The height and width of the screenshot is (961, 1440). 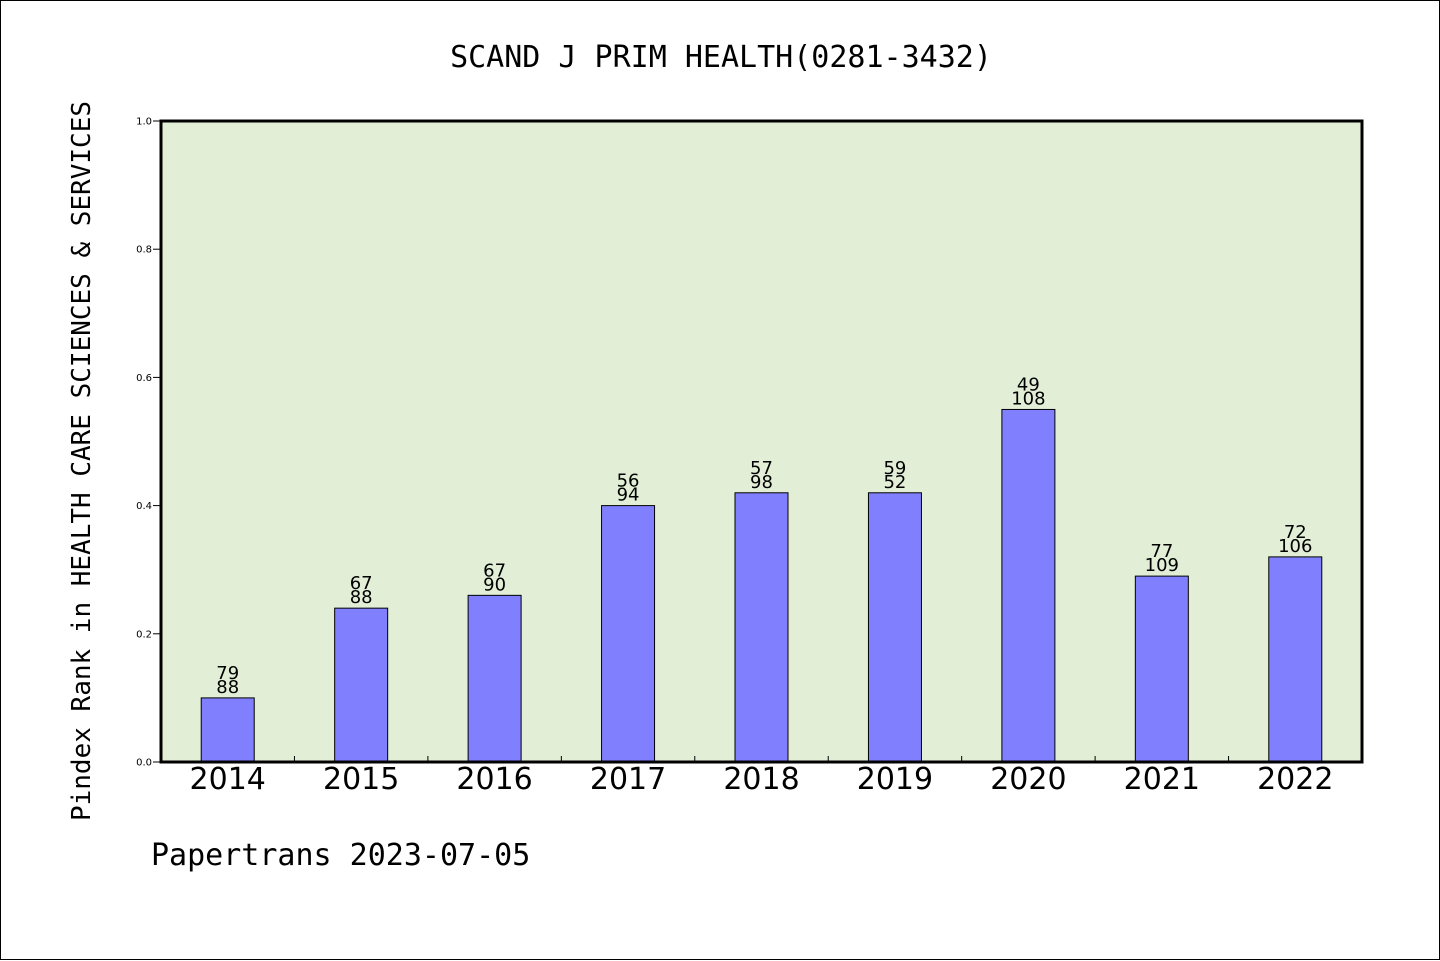 I want to click on bar-label-top: 56, so click(x=628, y=481).